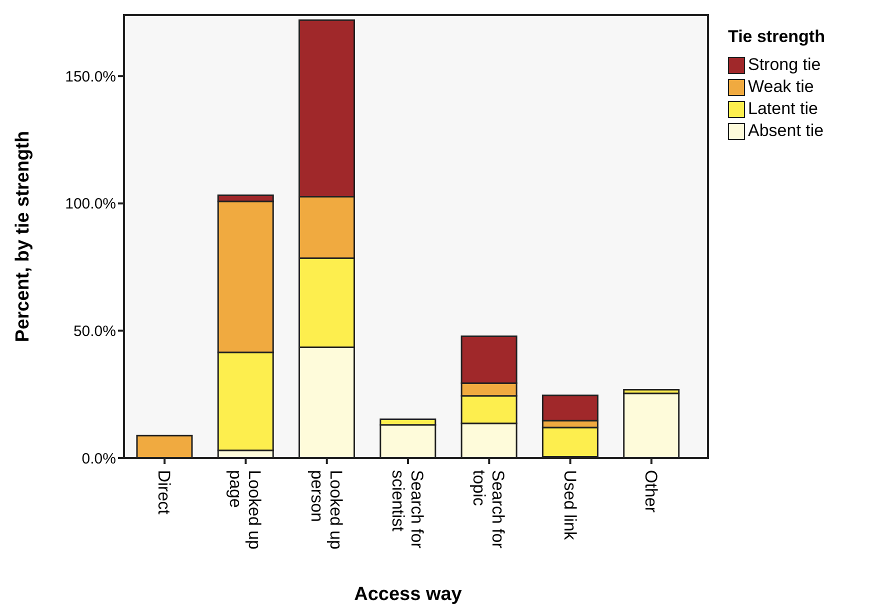 The height and width of the screenshot is (616, 883). Describe the element at coordinates (786, 131) in the screenshot. I see `legend-label: Absent tie` at that location.